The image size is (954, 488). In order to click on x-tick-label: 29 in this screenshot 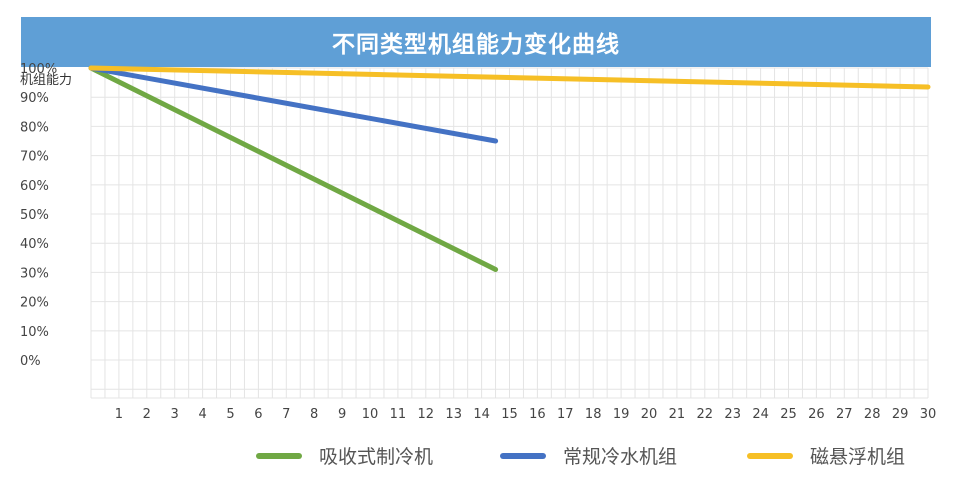, I will do `click(900, 414)`.